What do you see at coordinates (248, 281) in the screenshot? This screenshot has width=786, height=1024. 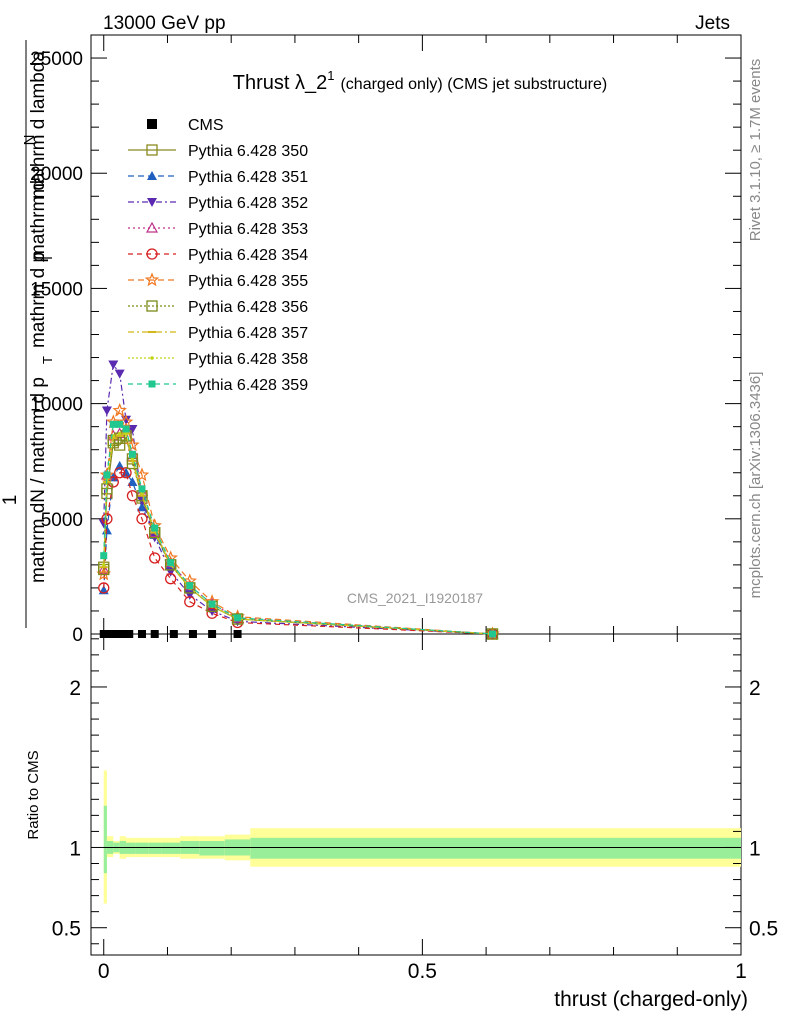 I see `legend-label: Pythia 6.428 355` at bounding box center [248, 281].